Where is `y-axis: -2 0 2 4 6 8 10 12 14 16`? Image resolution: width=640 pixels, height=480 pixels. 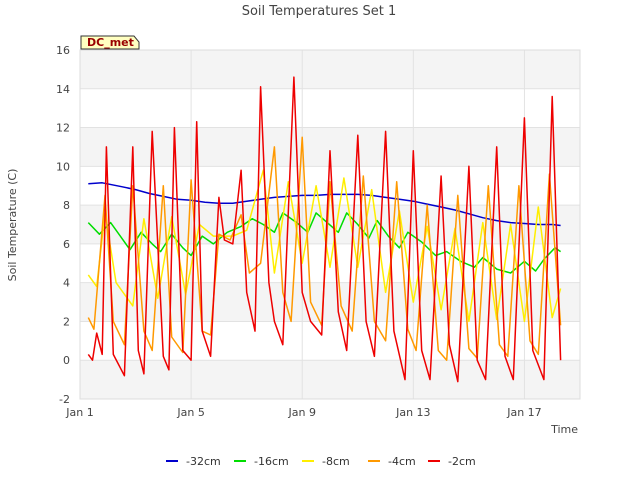
y-axis: -2 0 2 4 6 8 10 12 14 16 is located at coordinates (63, 225).